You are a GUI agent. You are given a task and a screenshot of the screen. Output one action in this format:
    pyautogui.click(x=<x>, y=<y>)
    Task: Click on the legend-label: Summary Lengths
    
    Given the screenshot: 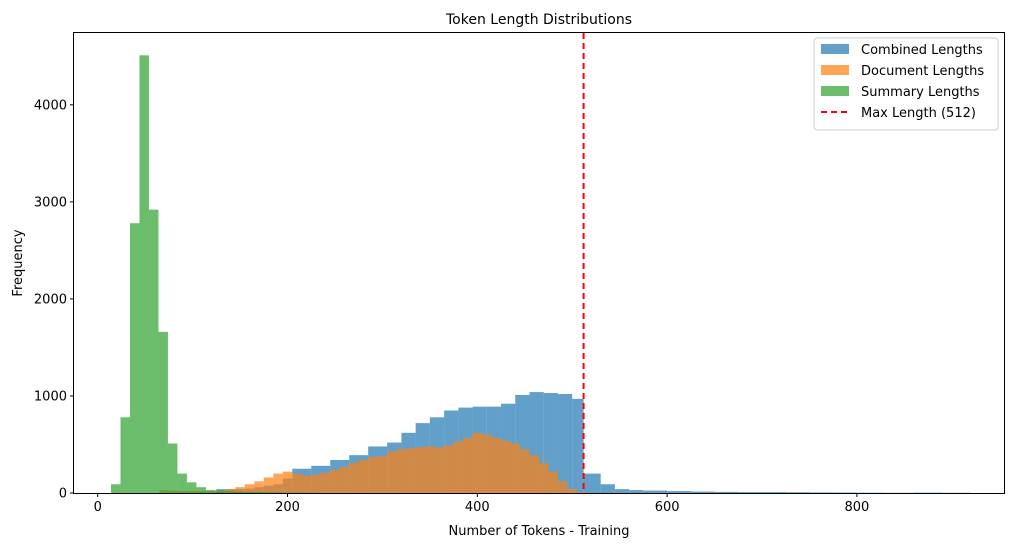 What is the action you would take?
    pyautogui.click(x=920, y=92)
    